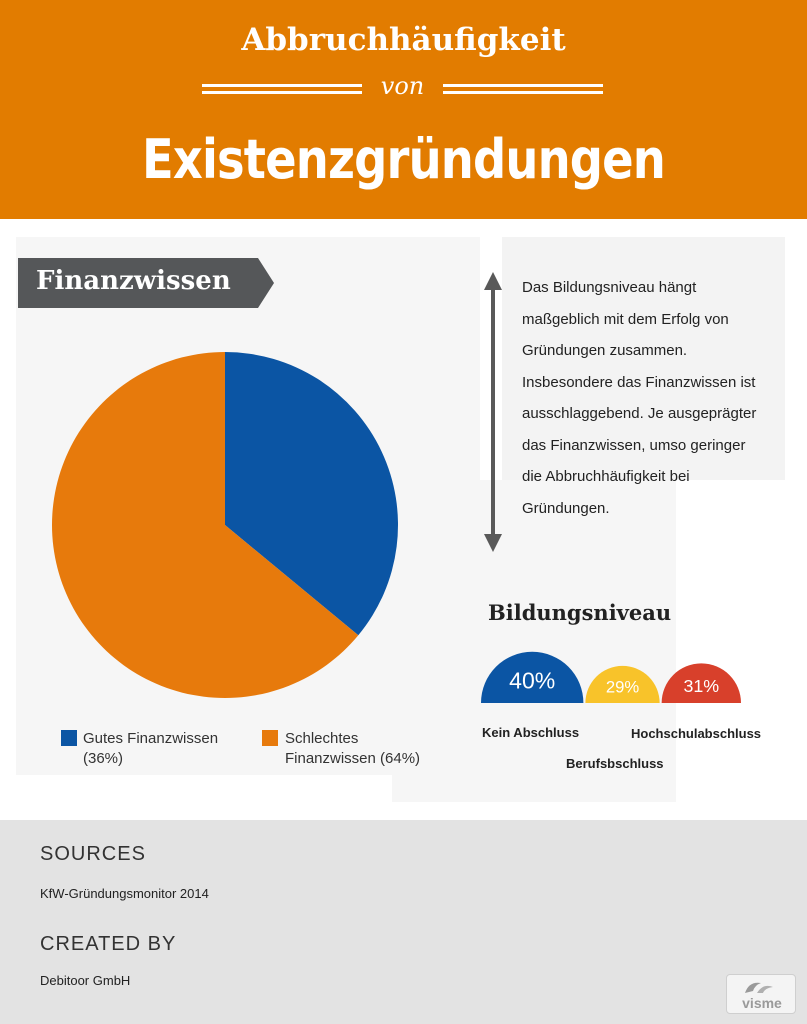 Image resolution: width=807 pixels, height=1024 pixels. Describe the element at coordinates (761, 994) in the screenshot. I see `visme-logo: visme` at that location.